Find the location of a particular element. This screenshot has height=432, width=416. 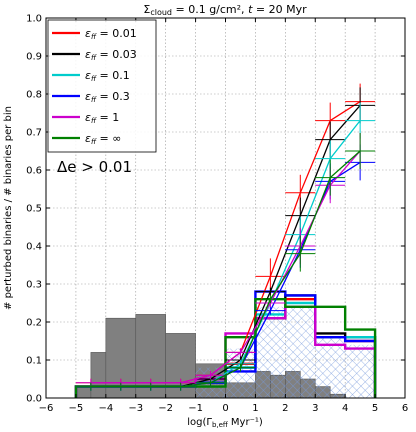

y-tick-label: 0.1 is located at coordinates (34, 361).